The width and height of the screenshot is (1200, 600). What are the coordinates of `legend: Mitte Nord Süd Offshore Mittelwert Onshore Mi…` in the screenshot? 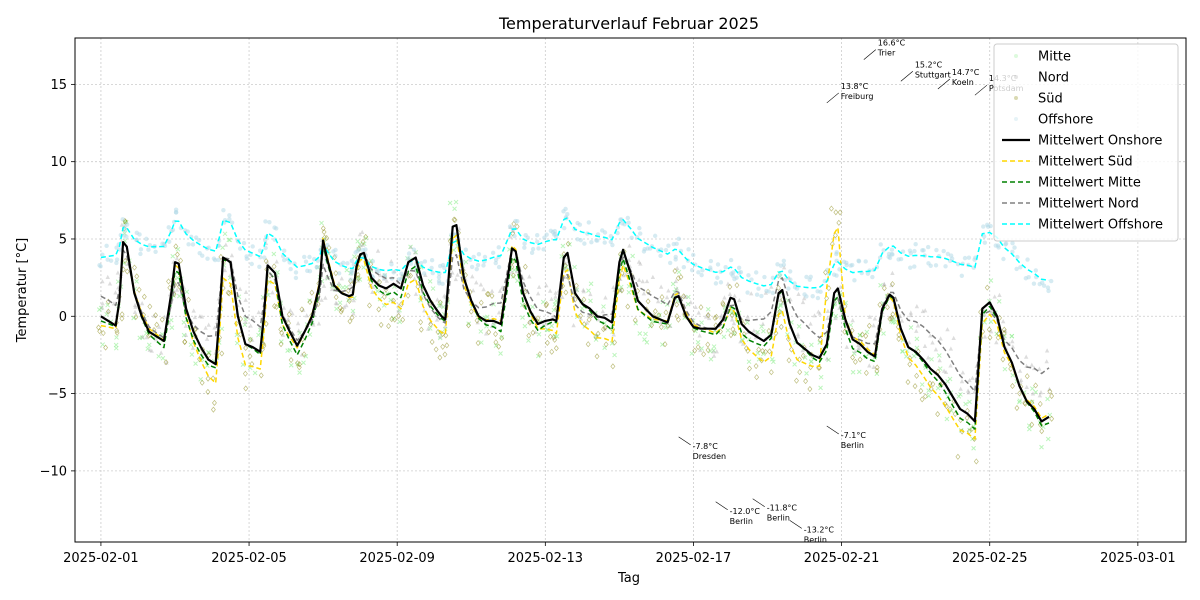 It's located at (1086, 142).